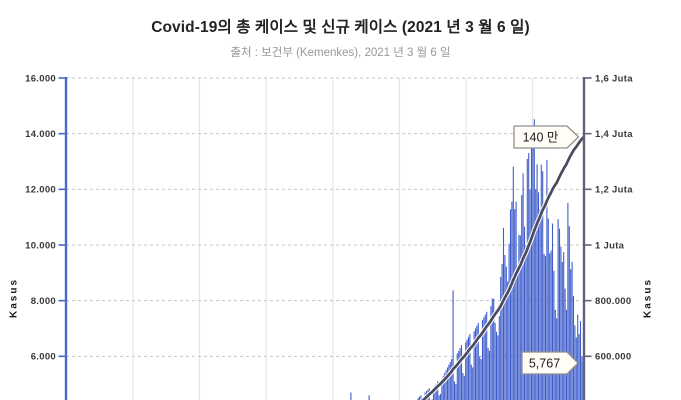  I want to click on left-axis-tick-label: 12.000, so click(40, 190).